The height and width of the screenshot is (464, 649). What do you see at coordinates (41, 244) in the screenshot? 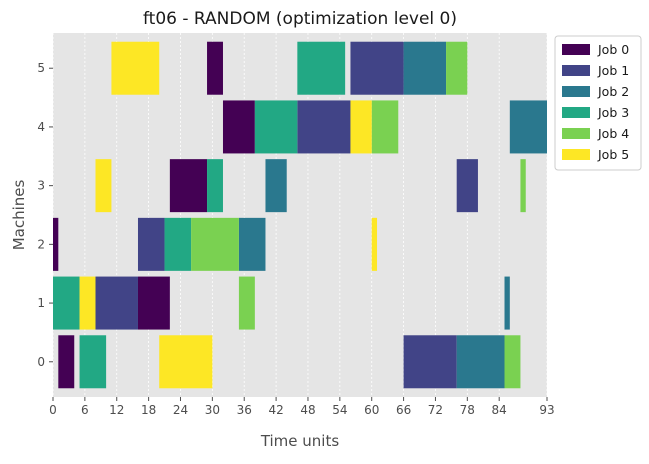
I see `y-tick-label: 2` at bounding box center [41, 244].